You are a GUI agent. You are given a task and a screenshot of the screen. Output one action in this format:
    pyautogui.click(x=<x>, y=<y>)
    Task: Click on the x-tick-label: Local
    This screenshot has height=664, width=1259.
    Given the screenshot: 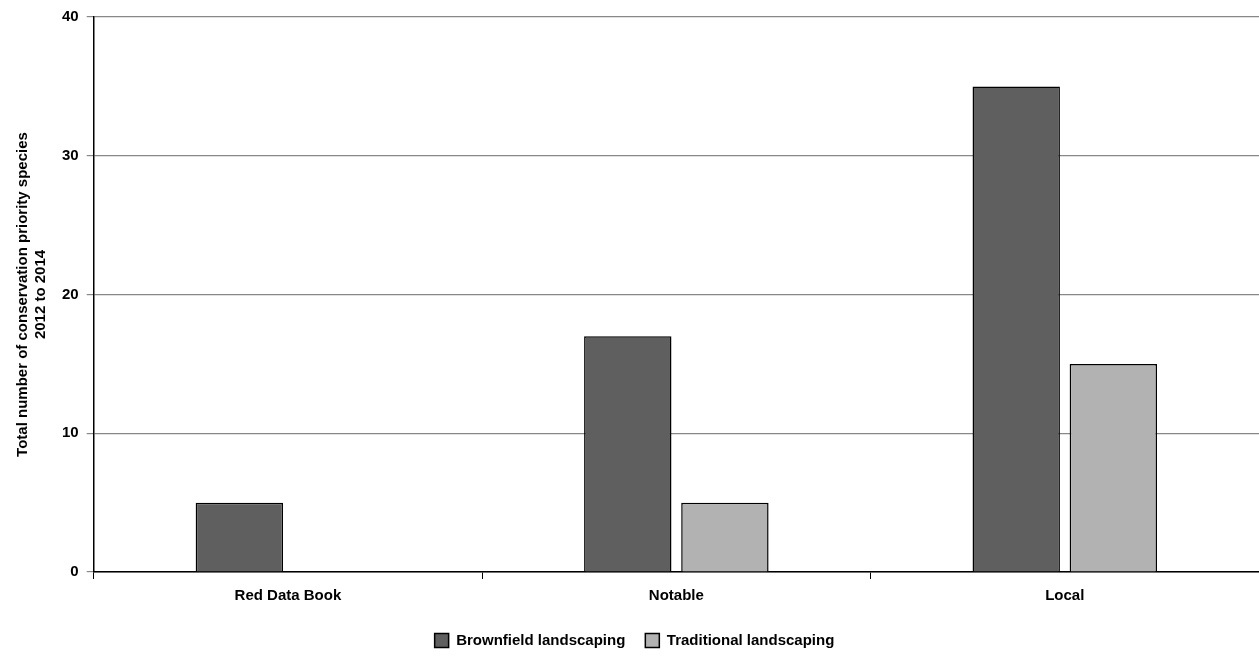 What is the action you would take?
    pyautogui.click(x=1065, y=595)
    